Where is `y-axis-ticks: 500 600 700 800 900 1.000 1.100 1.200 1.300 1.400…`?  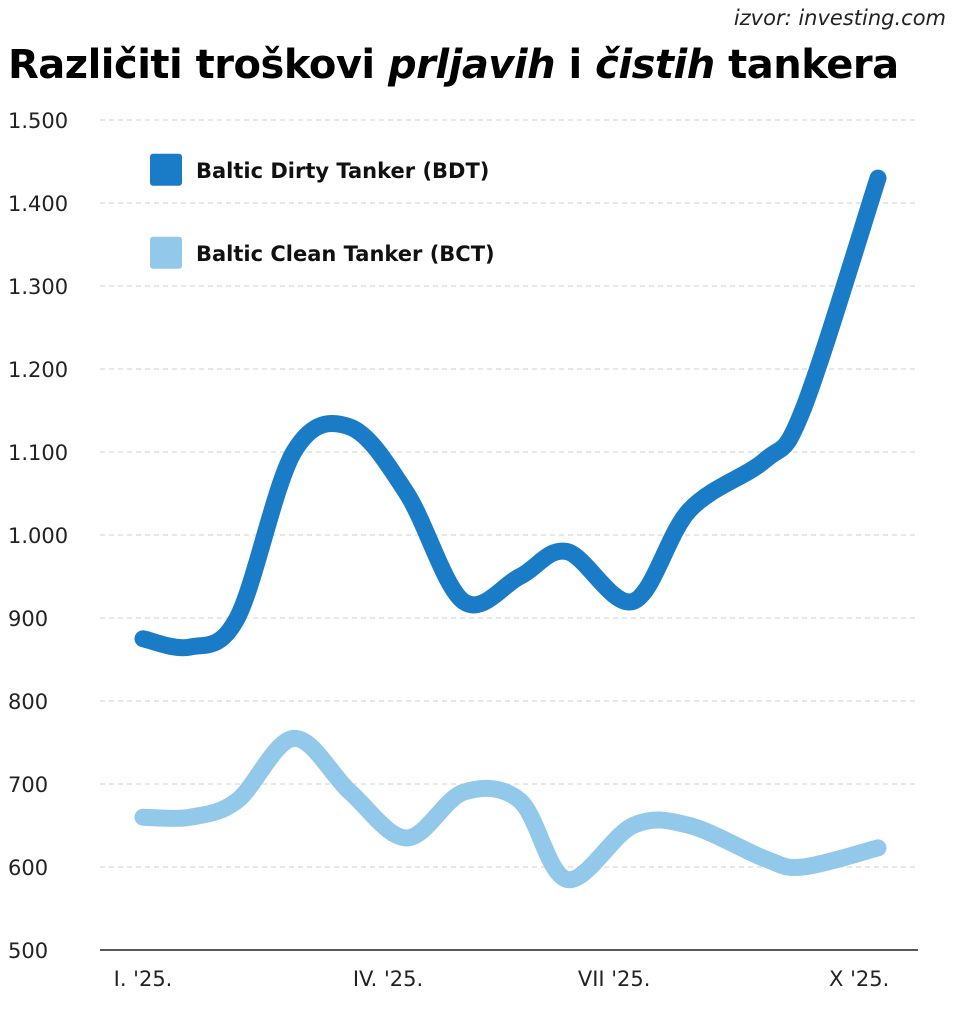
y-axis-ticks: 500 600 700 800 900 1.000 1.100 1.200 1.300 1.400… is located at coordinates (38, 536).